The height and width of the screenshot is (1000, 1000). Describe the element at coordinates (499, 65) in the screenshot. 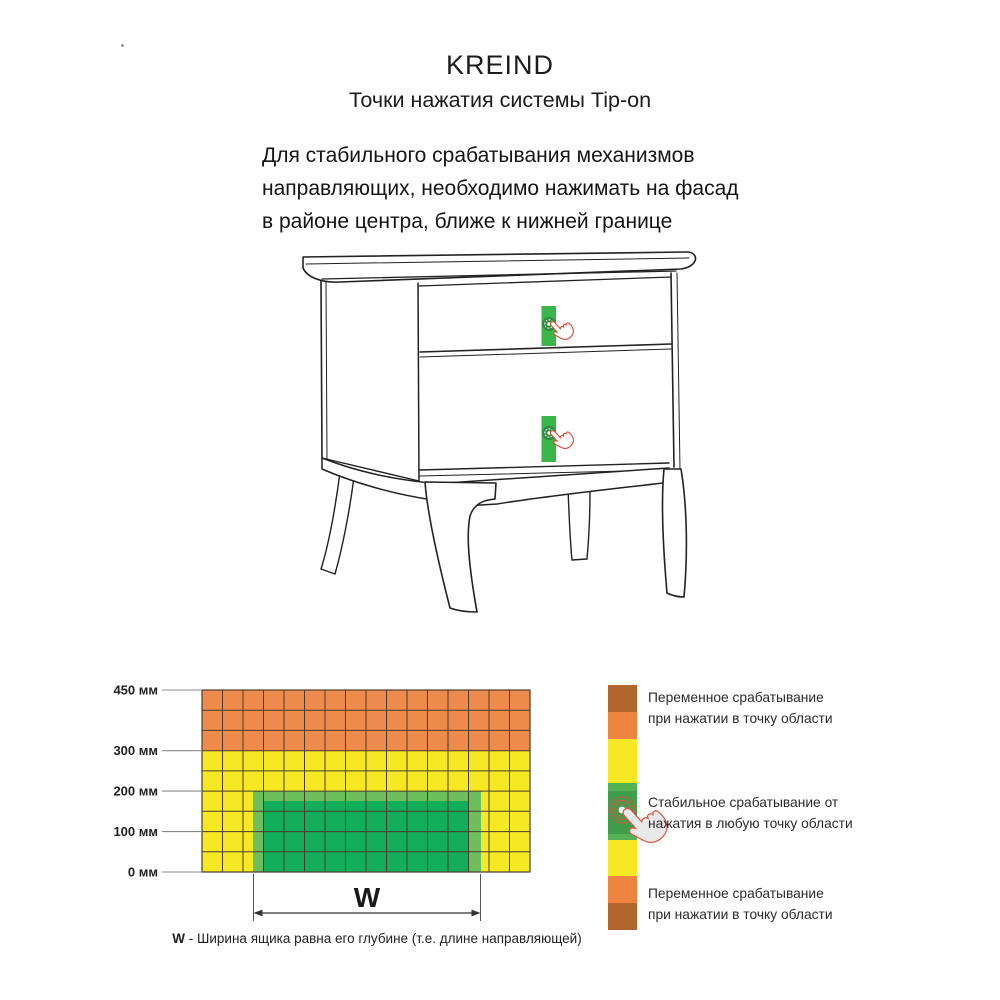

I see `page-title: KREIND` at that location.